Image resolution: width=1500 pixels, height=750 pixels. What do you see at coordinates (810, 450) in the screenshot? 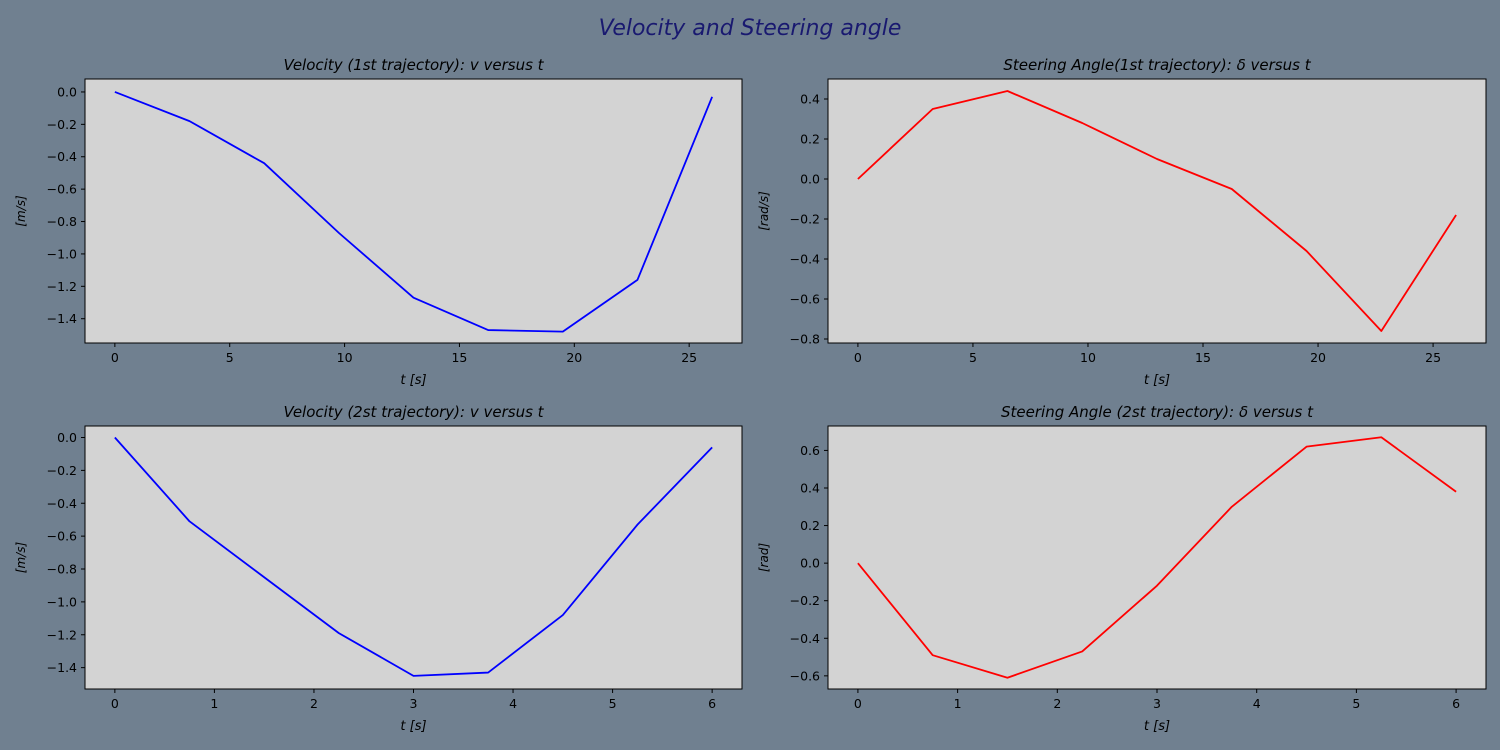
I see `y-tick-label: 0.6` at bounding box center [810, 450].